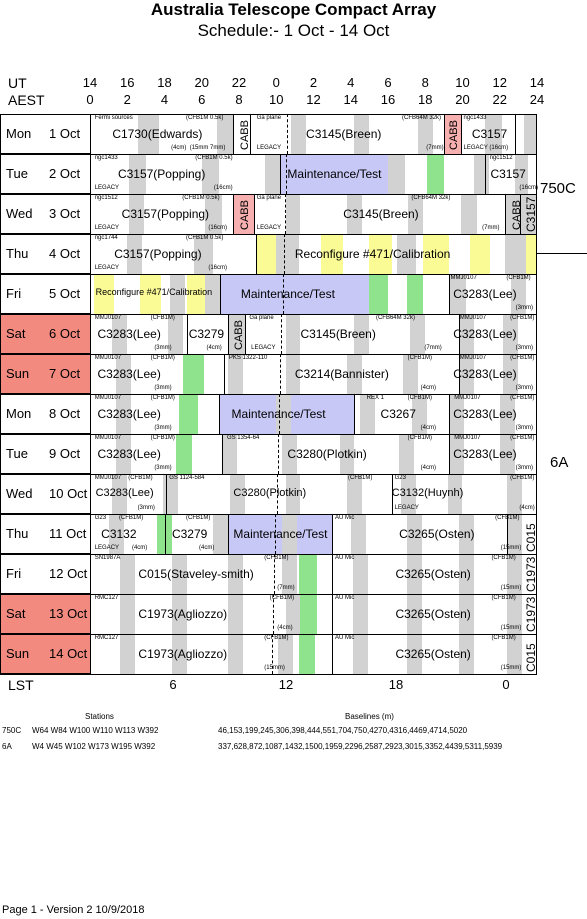 This screenshot has width=587, height=919. I want to click on project-label: C3157, so click(508, 174).